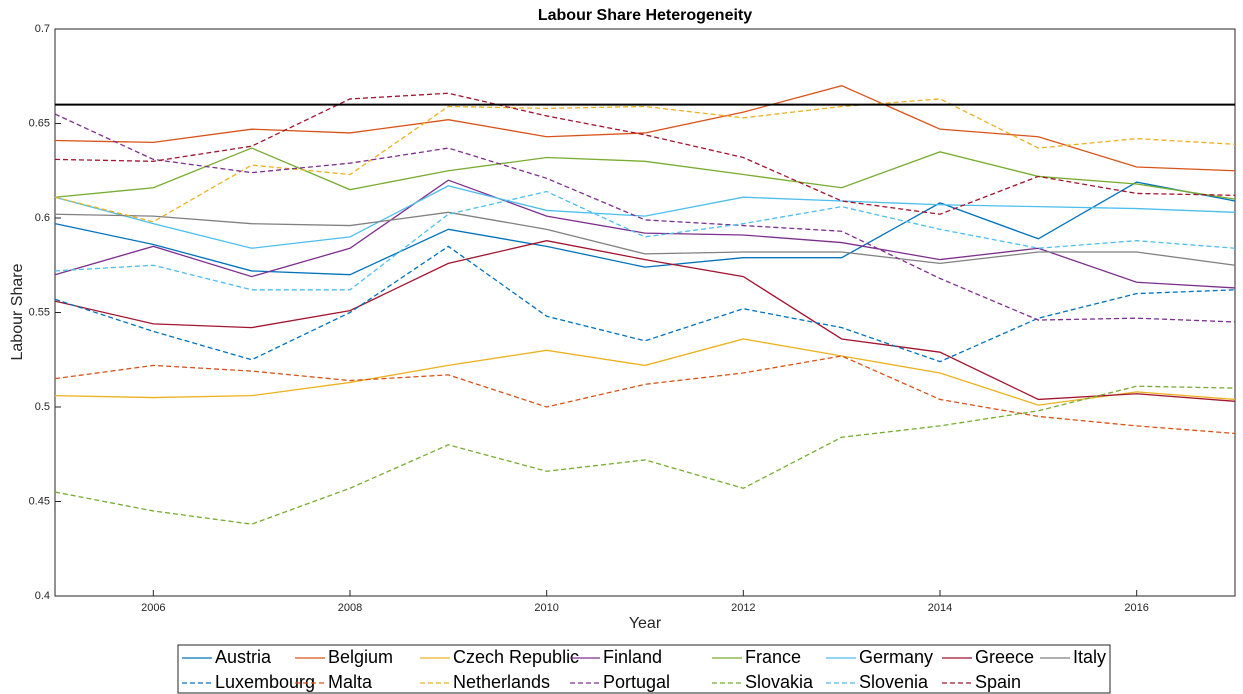  Describe the element at coordinates (42, 596) in the screenshot. I see `y-tick-label: 0.4` at that location.